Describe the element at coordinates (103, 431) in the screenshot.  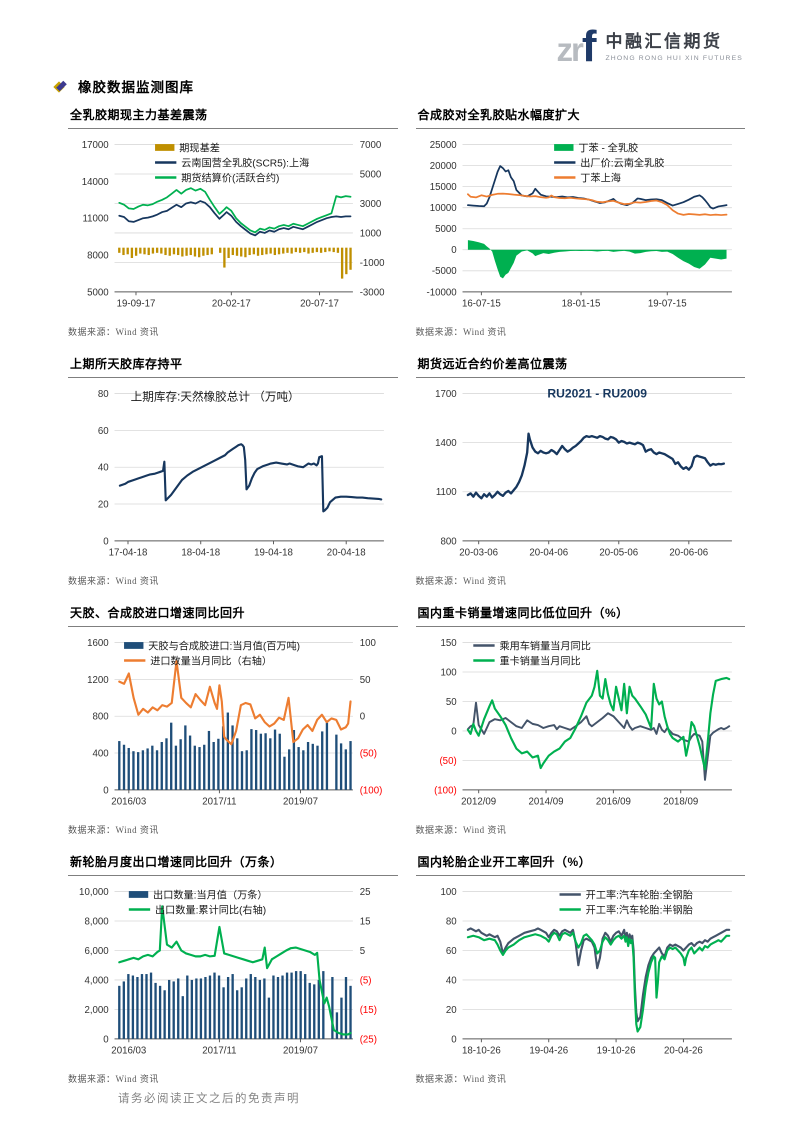
I see `svg-text: 60` at that location.